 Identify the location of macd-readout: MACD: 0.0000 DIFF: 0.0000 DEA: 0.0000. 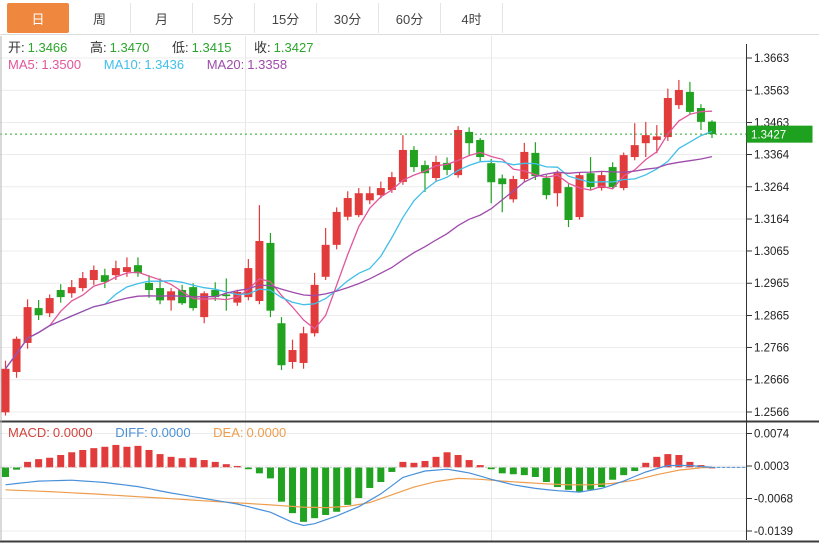
(148, 432).